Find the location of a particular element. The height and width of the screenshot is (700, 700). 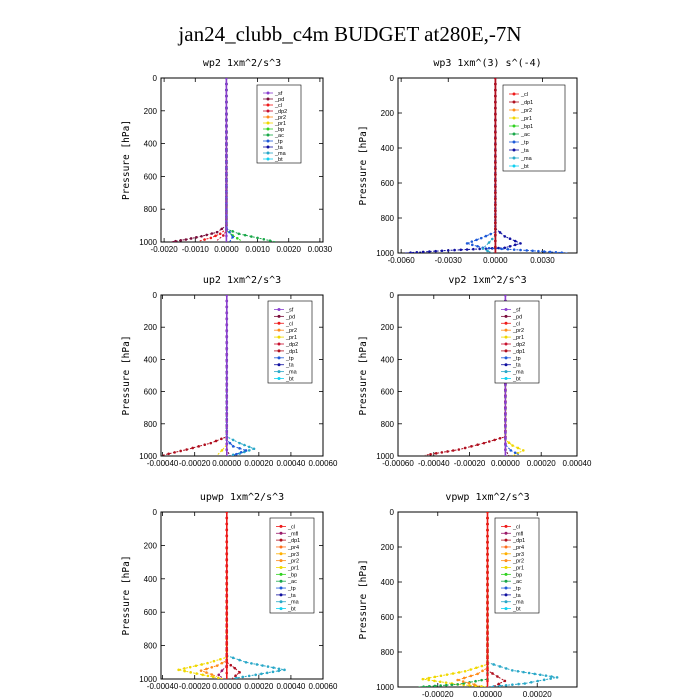

series-line-ma is located at coordinates (488, 165).